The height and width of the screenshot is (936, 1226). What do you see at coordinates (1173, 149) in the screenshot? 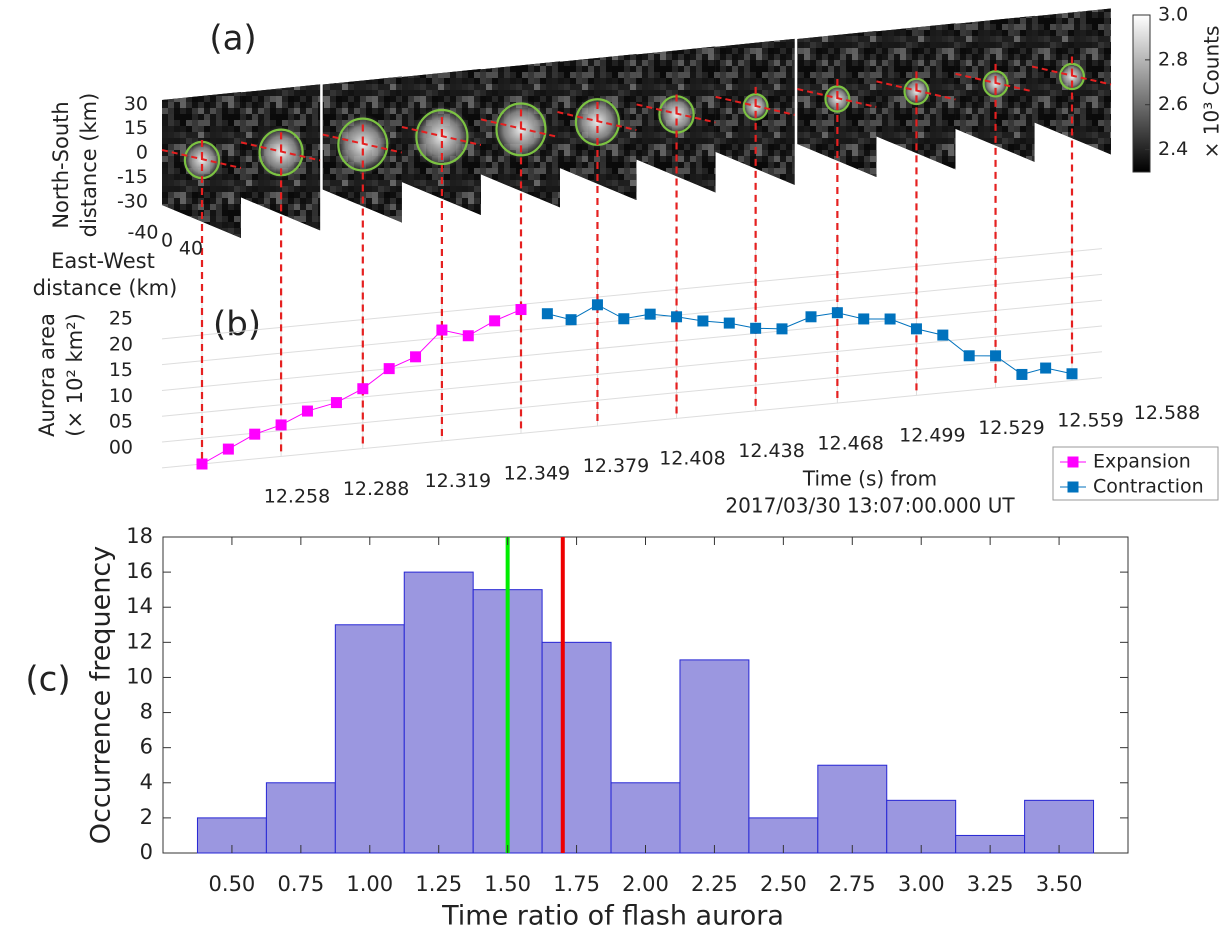
I see `colorbar-tick-label: 2.4` at bounding box center [1173, 149].